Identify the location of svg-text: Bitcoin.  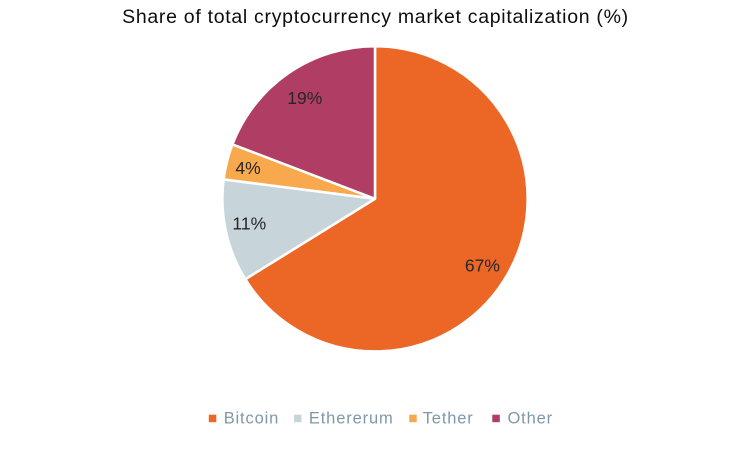
(251, 419).